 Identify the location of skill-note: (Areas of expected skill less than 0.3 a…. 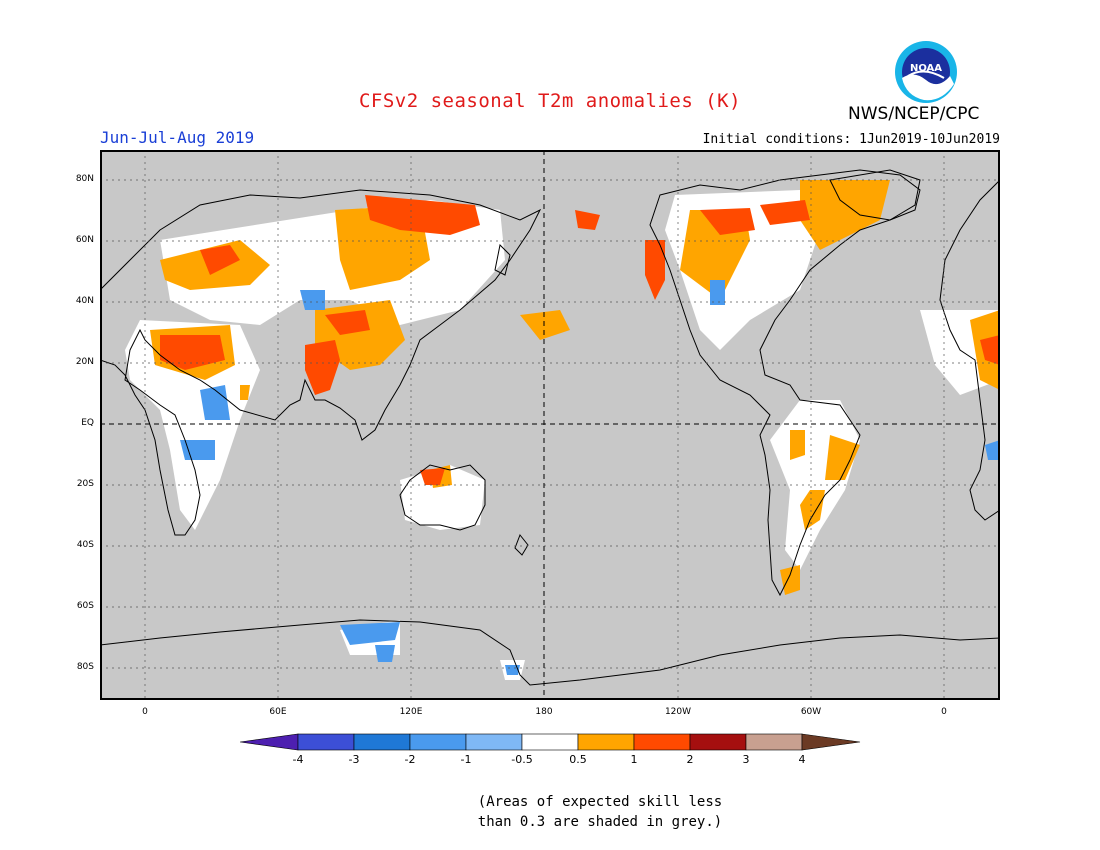
(600, 812).